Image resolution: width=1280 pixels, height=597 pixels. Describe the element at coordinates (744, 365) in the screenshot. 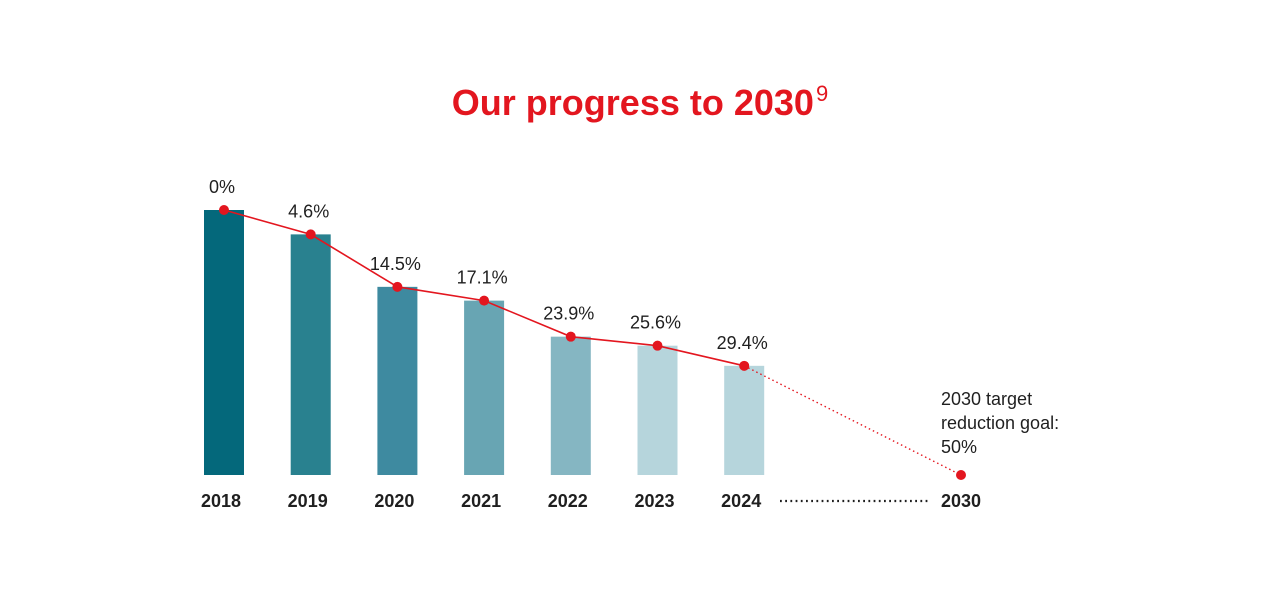

I see `marker-2024` at that location.